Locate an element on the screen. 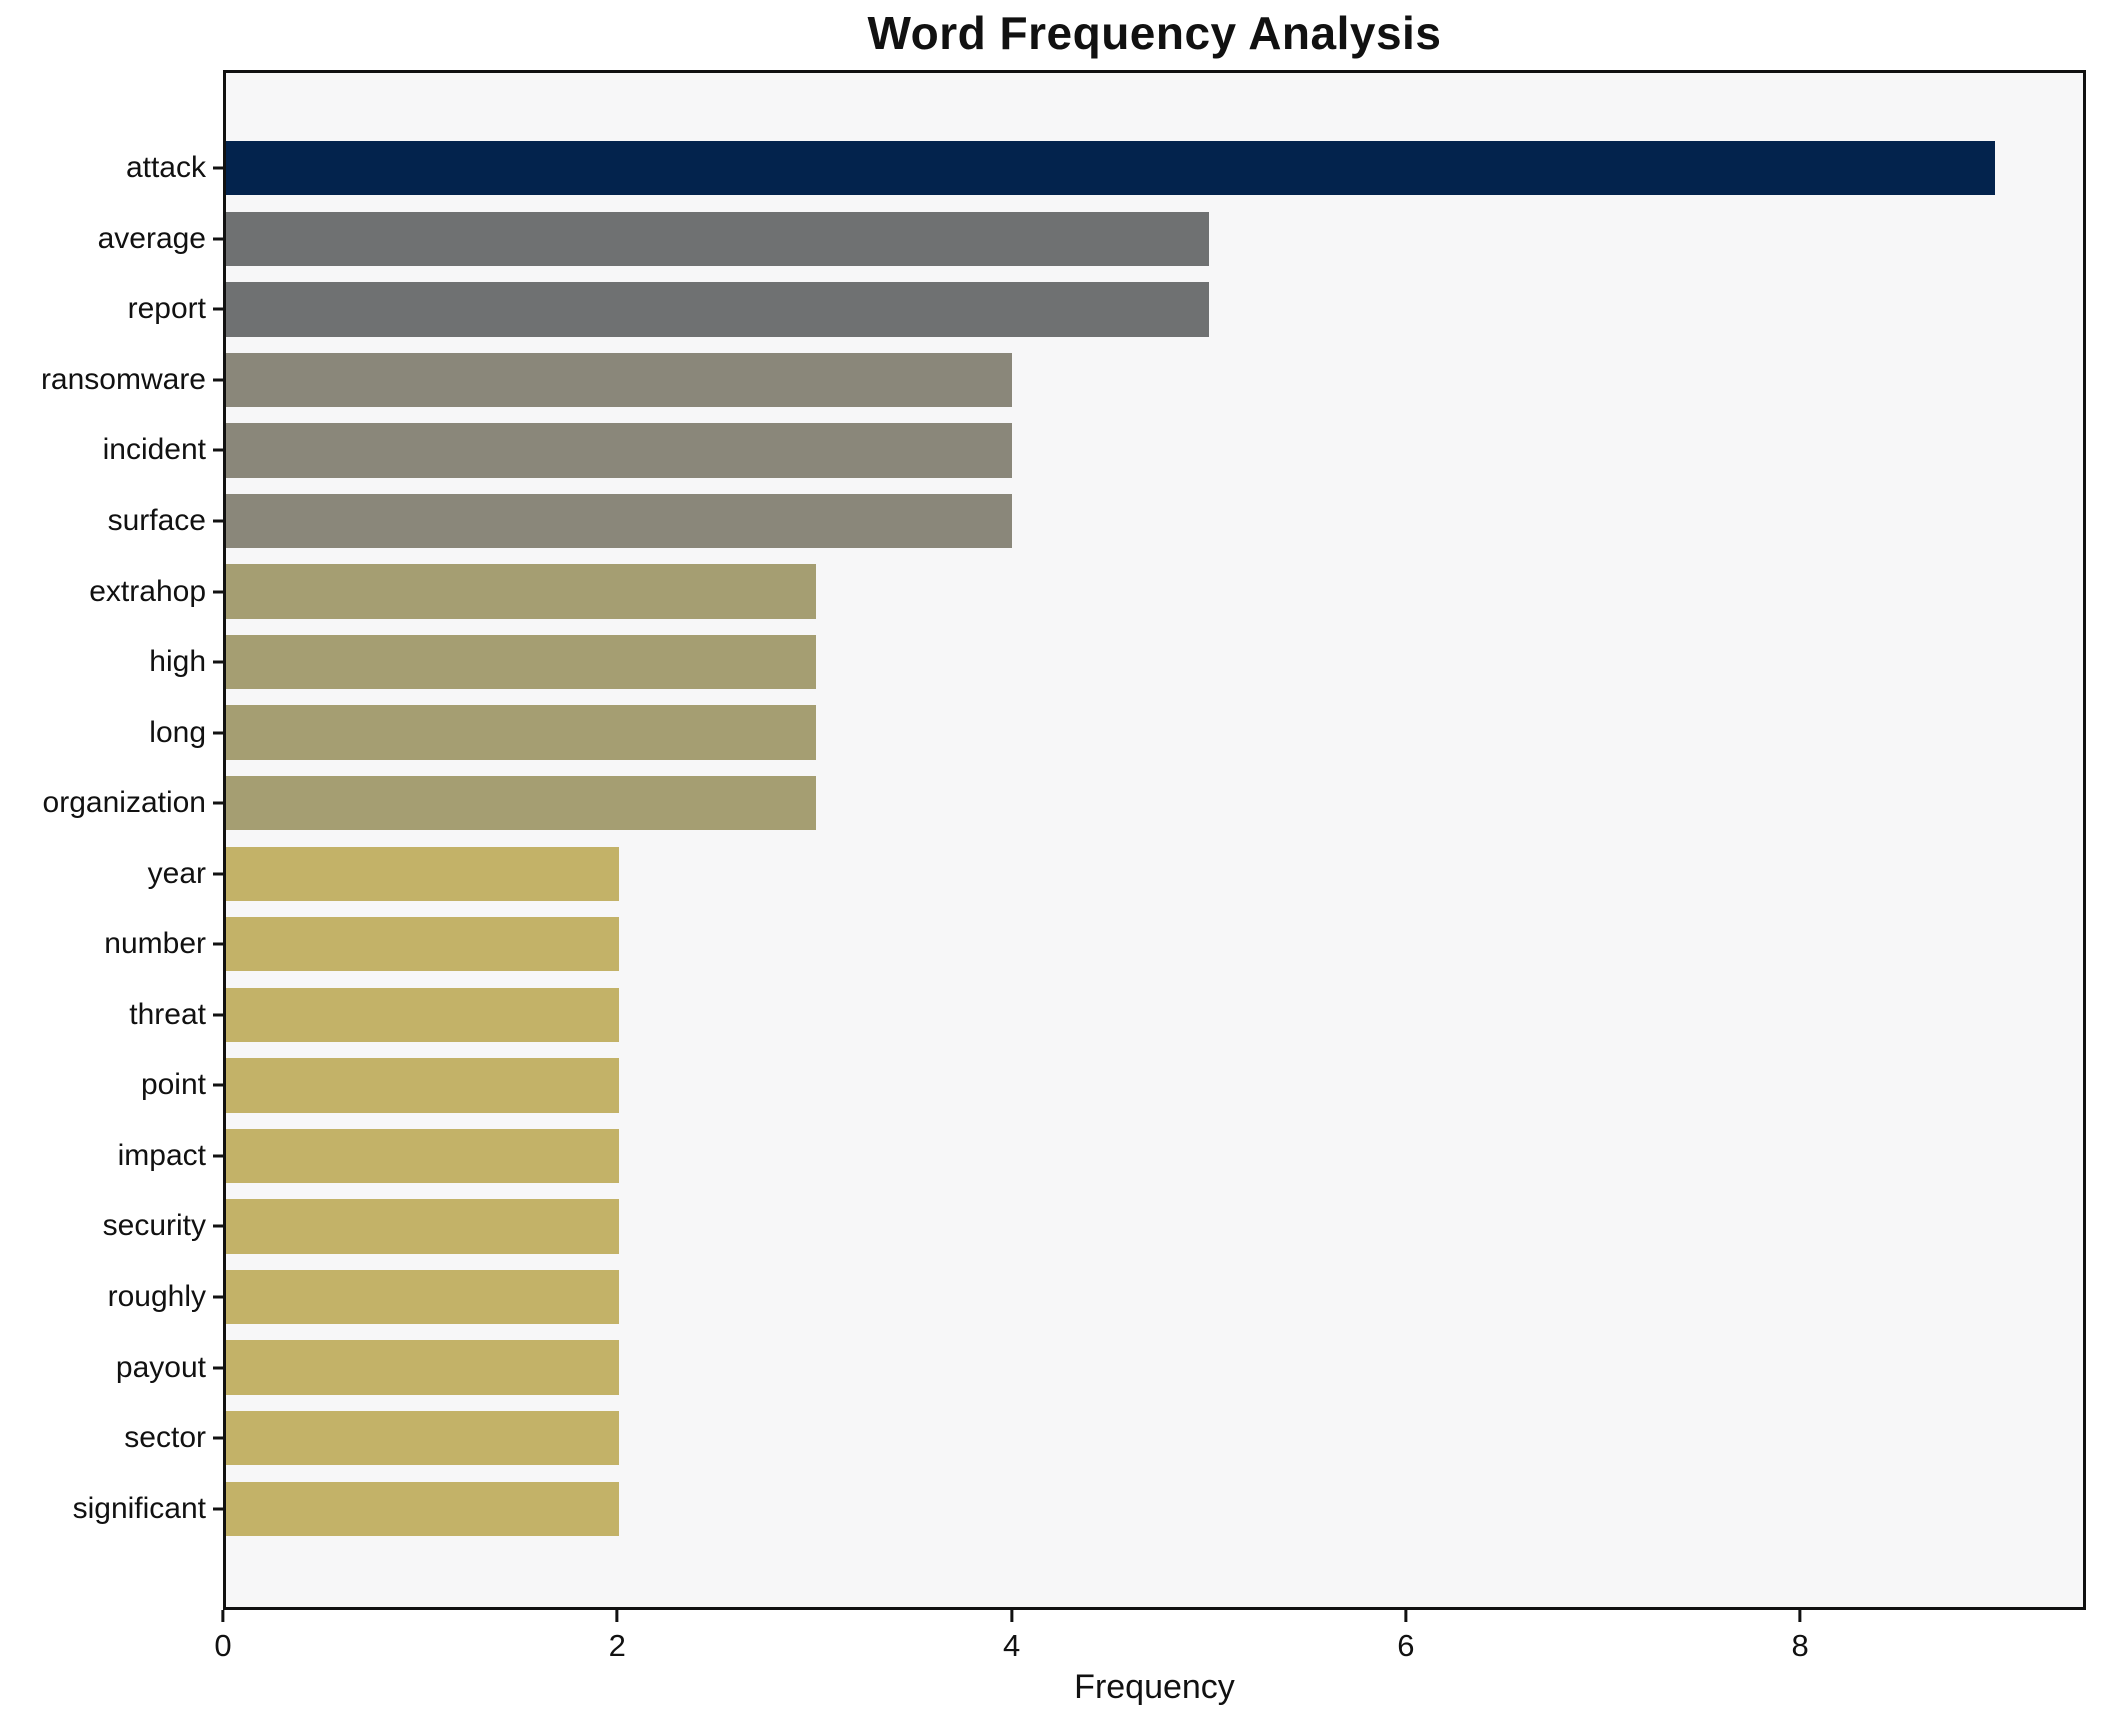 The image size is (2102, 1722). y-tick-label: long is located at coordinates (177, 732).